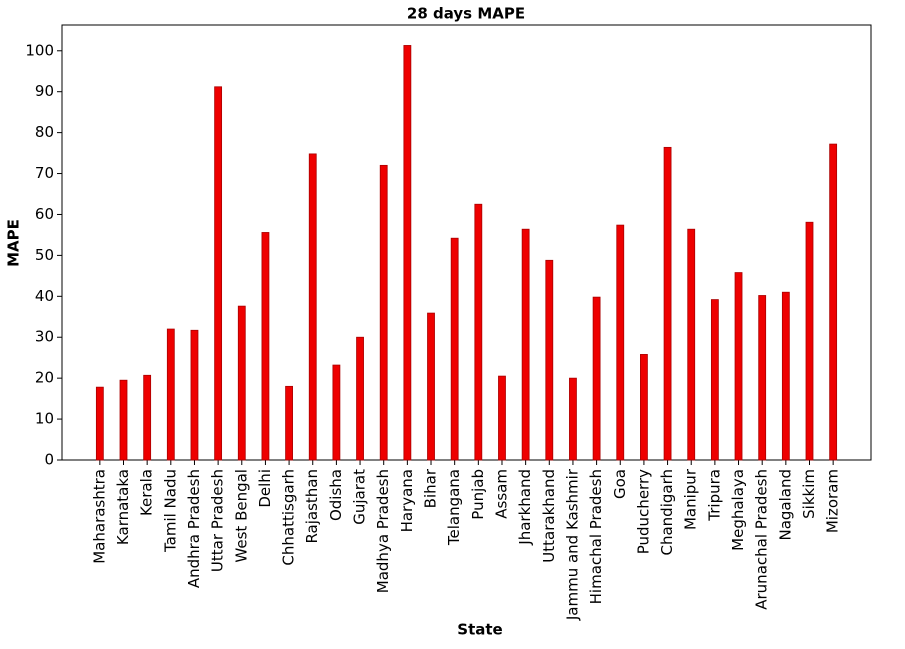 This screenshot has height=649, width=905. I want to click on x-tick-label: Madhya Pradesh, so click(383, 531).